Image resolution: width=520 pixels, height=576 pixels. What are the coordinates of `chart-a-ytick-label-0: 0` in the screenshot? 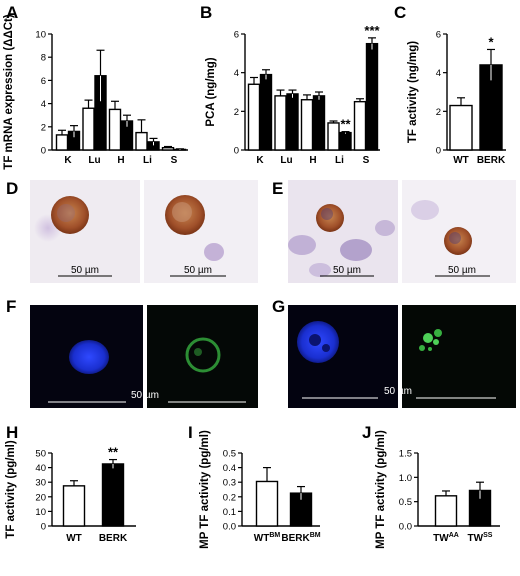 It's located at (43, 151).